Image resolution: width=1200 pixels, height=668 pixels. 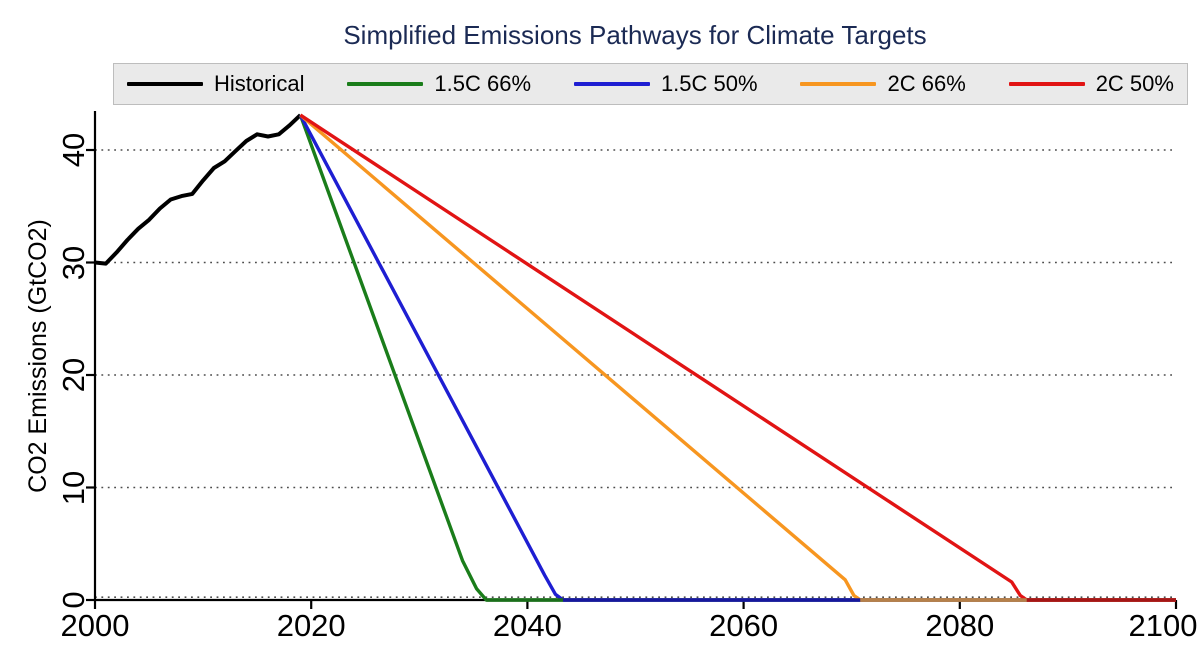 I want to click on x-tick-label-2020: 2020, so click(x=311, y=625).